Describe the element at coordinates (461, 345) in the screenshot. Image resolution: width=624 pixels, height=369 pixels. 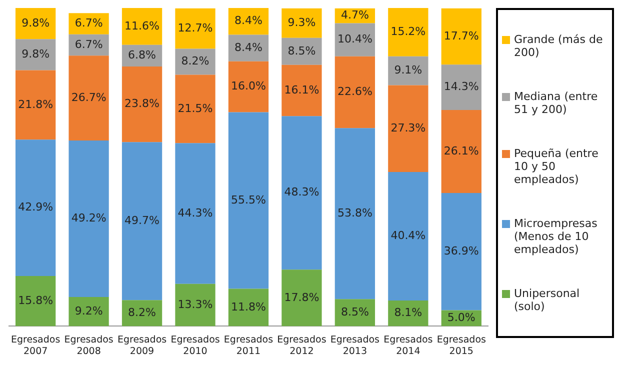
I see `x-tick-label: Egresados 2015` at that location.